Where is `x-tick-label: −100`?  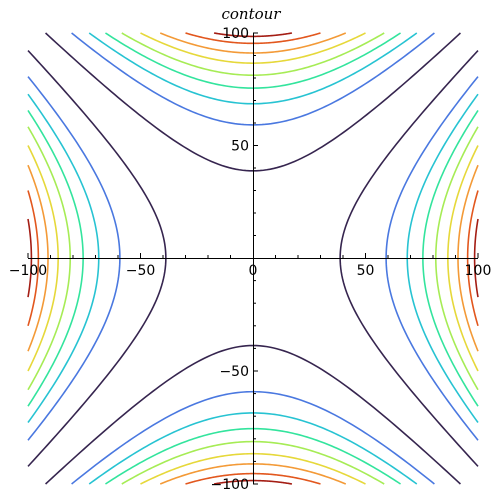
x-tick-label: −100 is located at coordinates (28, 271).